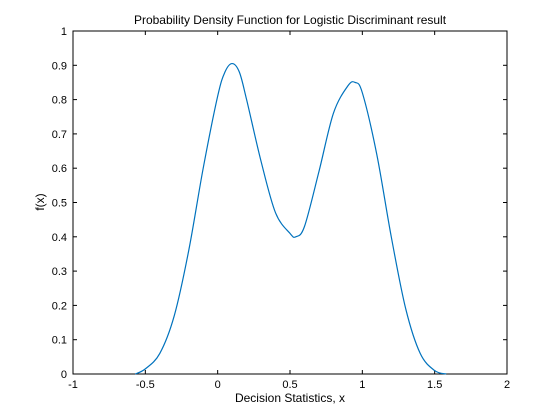  I want to click on y-tick-label: 0.7, so click(59, 135).